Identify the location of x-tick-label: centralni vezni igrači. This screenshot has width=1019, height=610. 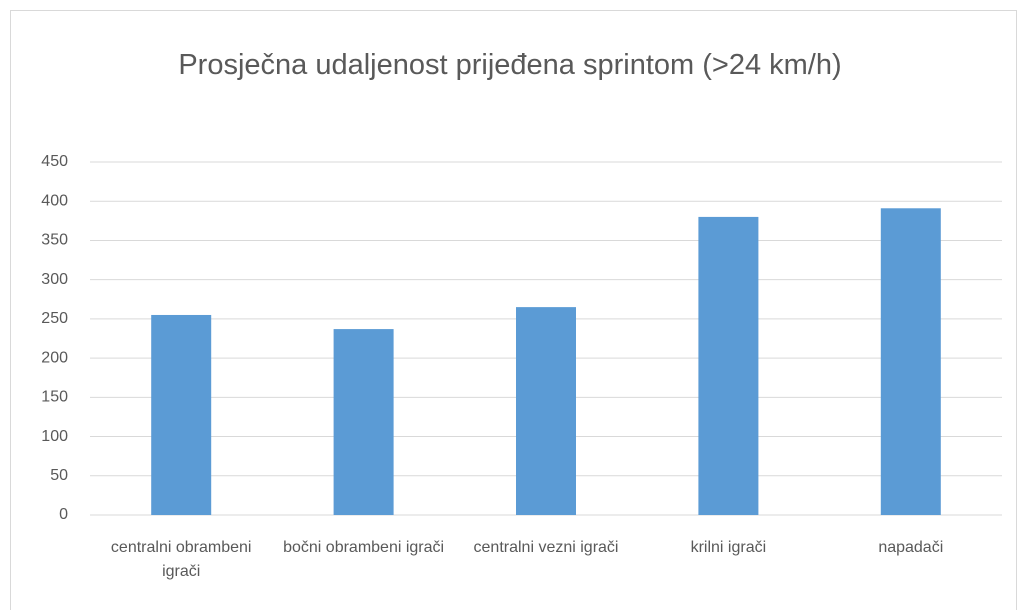
(546, 547).